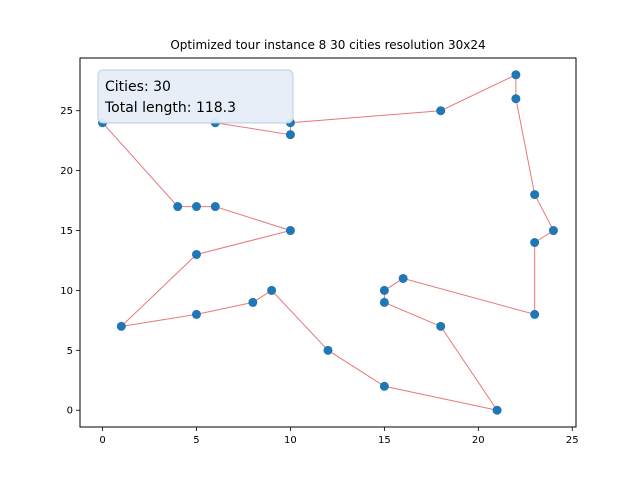 This screenshot has height=480, width=640. Describe the element at coordinates (66, 111) in the screenshot. I see `y-tick-label: 25` at that location.